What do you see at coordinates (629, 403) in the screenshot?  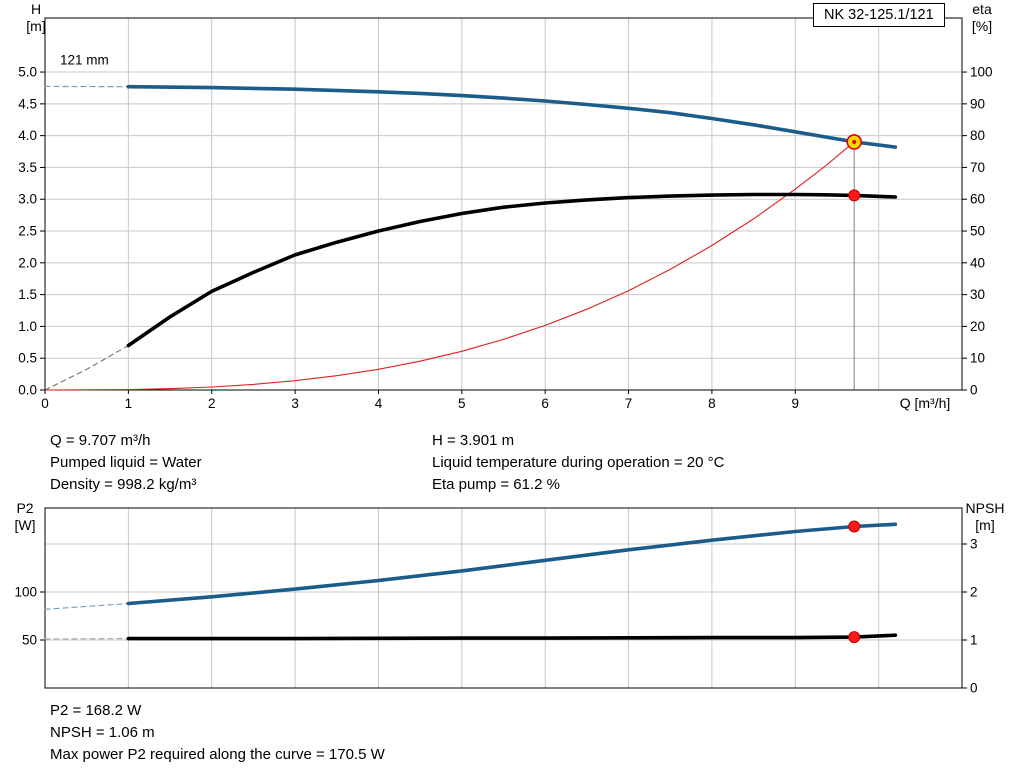 I see `tick-label-x: 7` at bounding box center [629, 403].